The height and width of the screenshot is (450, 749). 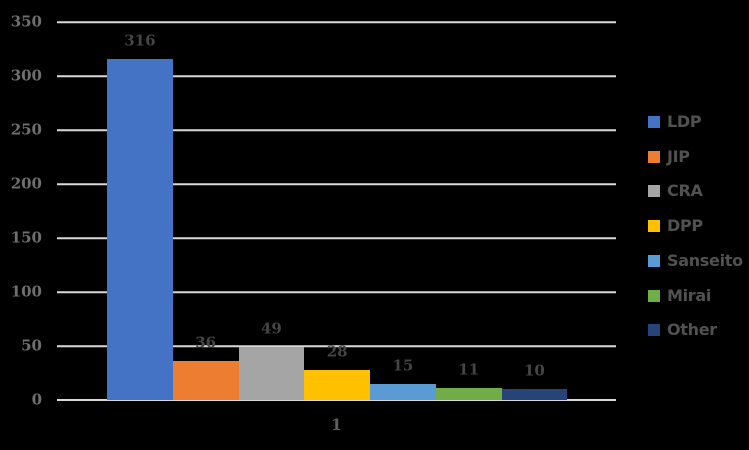 I want to click on bar-sanseito, so click(x=403, y=391).